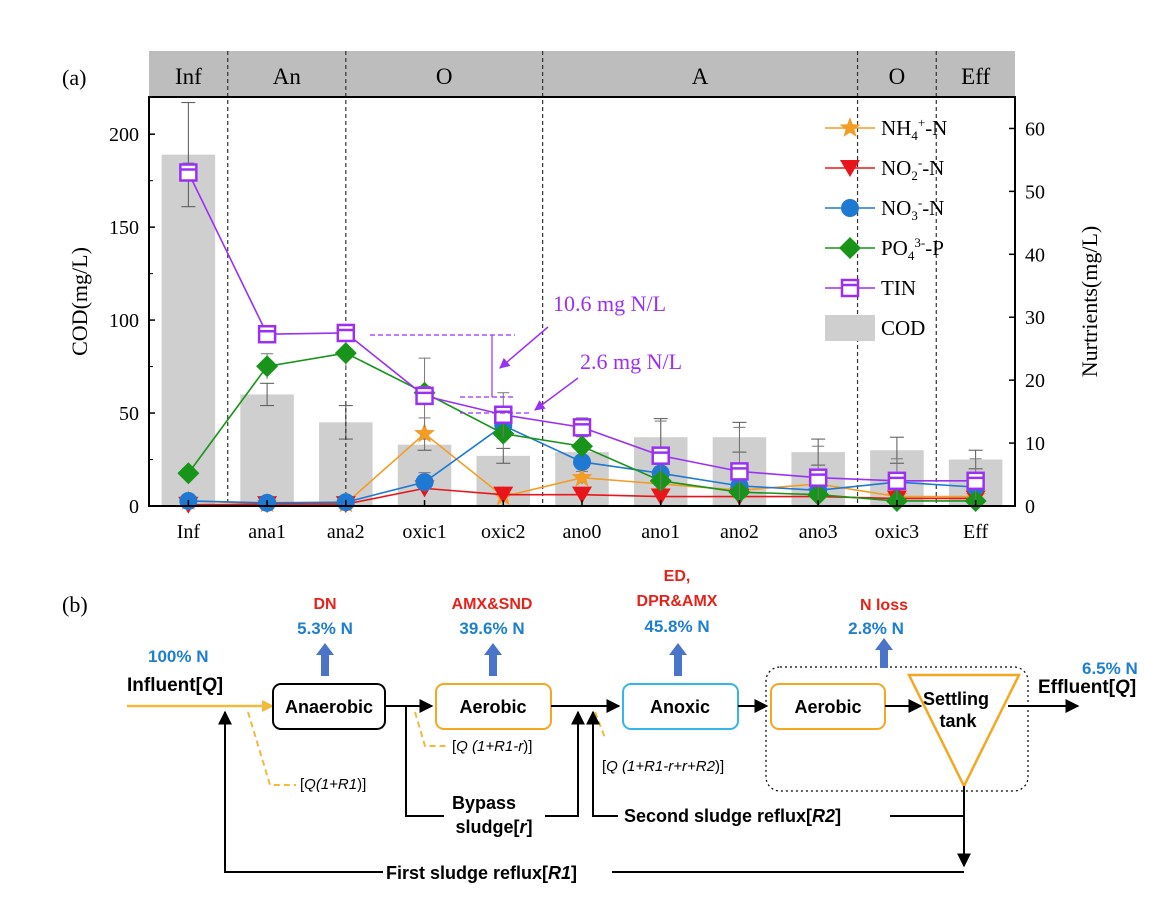 This screenshot has width=1172, height=901. I want to click on influent-label: Influent[Q], so click(175, 685).